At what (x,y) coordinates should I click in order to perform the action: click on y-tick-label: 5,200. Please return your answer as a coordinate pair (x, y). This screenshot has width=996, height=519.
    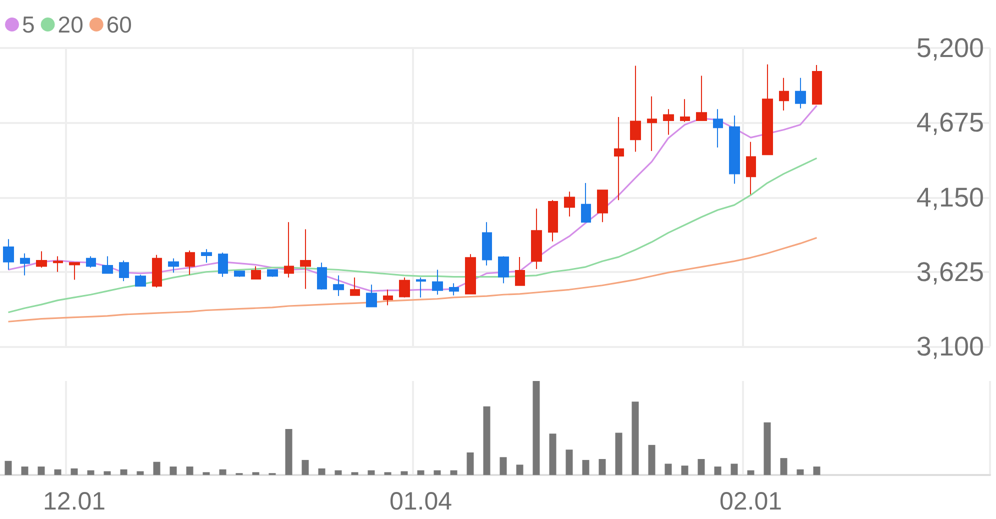
    Looking at the image, I should click on (950, 48).